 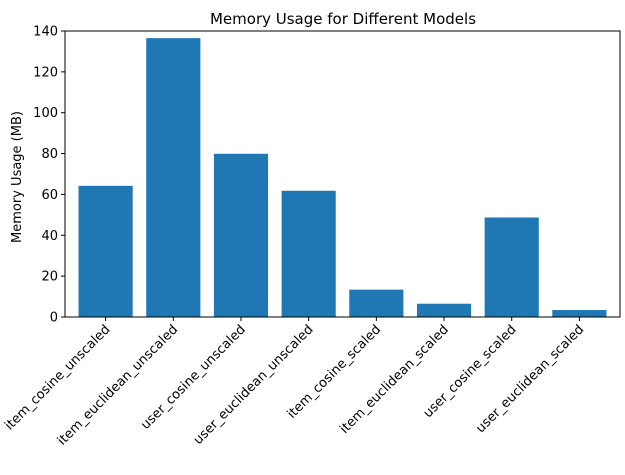 I want to click on x-tick-label: user_euclidean_scaled, so click(x=530, y=379).